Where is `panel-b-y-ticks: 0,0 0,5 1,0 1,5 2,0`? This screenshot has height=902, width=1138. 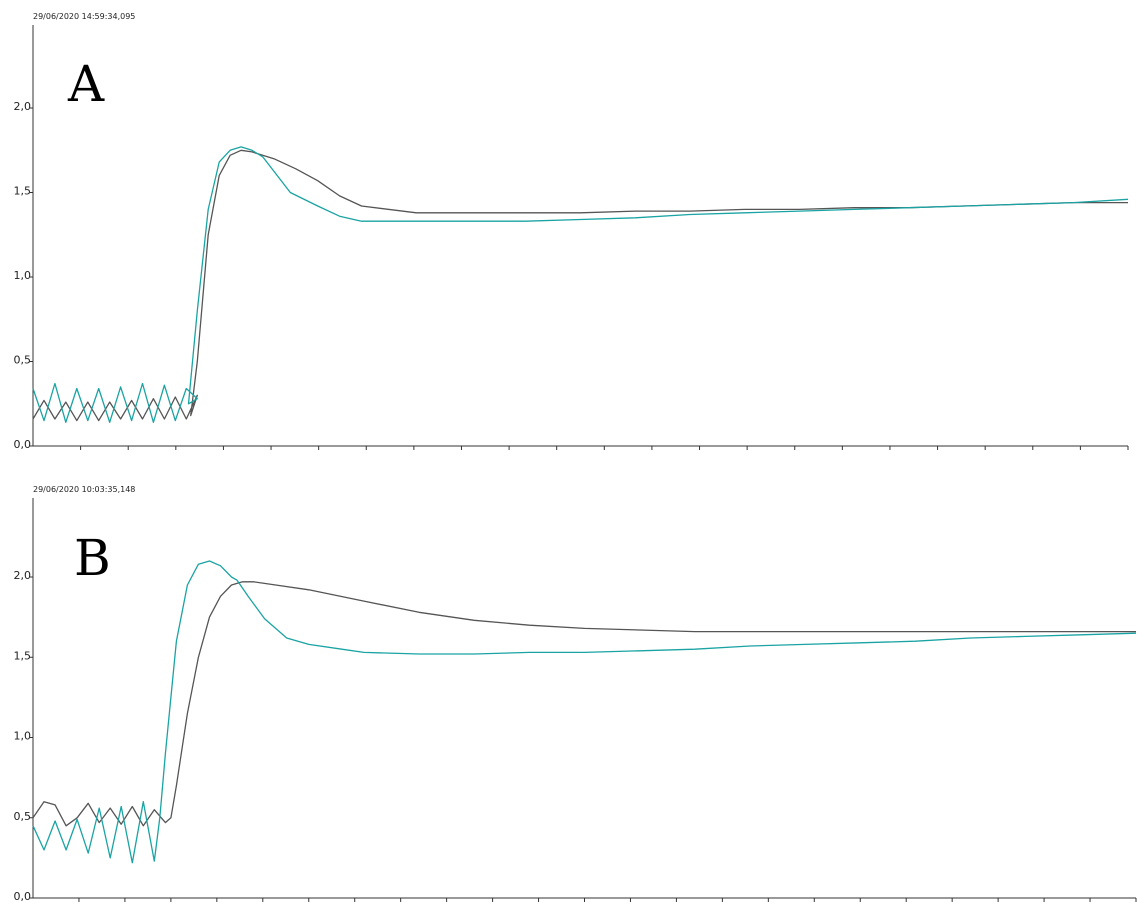
panel-b-y-ticks: 0,0 0,5 1,0 1,5 2,0 is located at coordinates (23, 735).